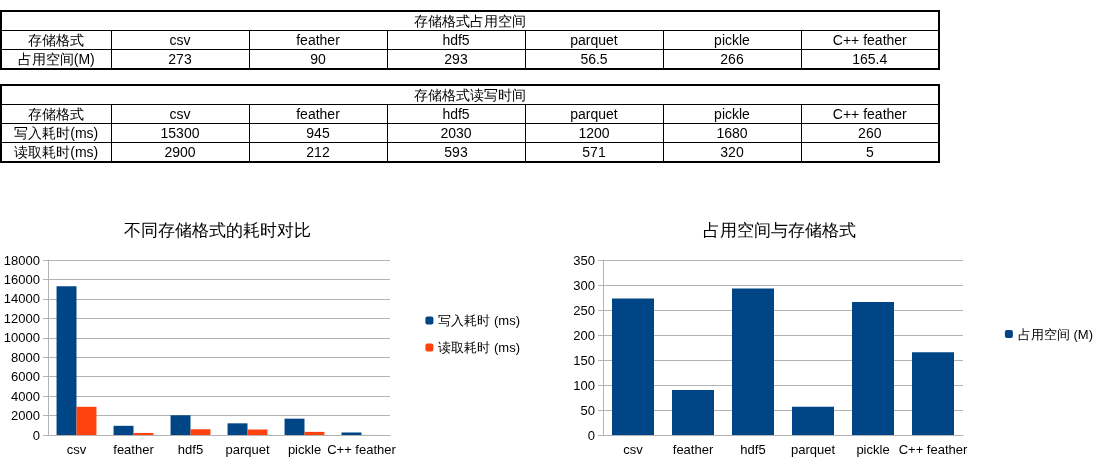 The image size is (1105, 466). What do you see at coordinates (21, 279) in the screenshot?
I see `y-tick-label: 16000` at bounding box center [21, 279].